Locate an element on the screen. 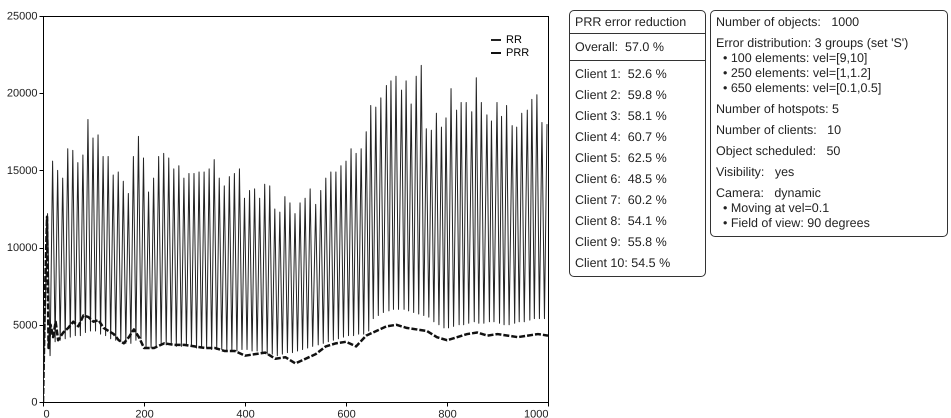  y-tick-label: 0 is located at coordinates (34, 402).